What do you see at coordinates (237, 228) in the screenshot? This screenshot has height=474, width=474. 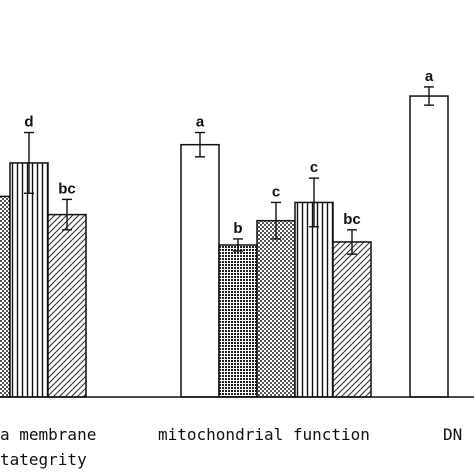 I see `significance-label: b` at bounding box center [237, 228].